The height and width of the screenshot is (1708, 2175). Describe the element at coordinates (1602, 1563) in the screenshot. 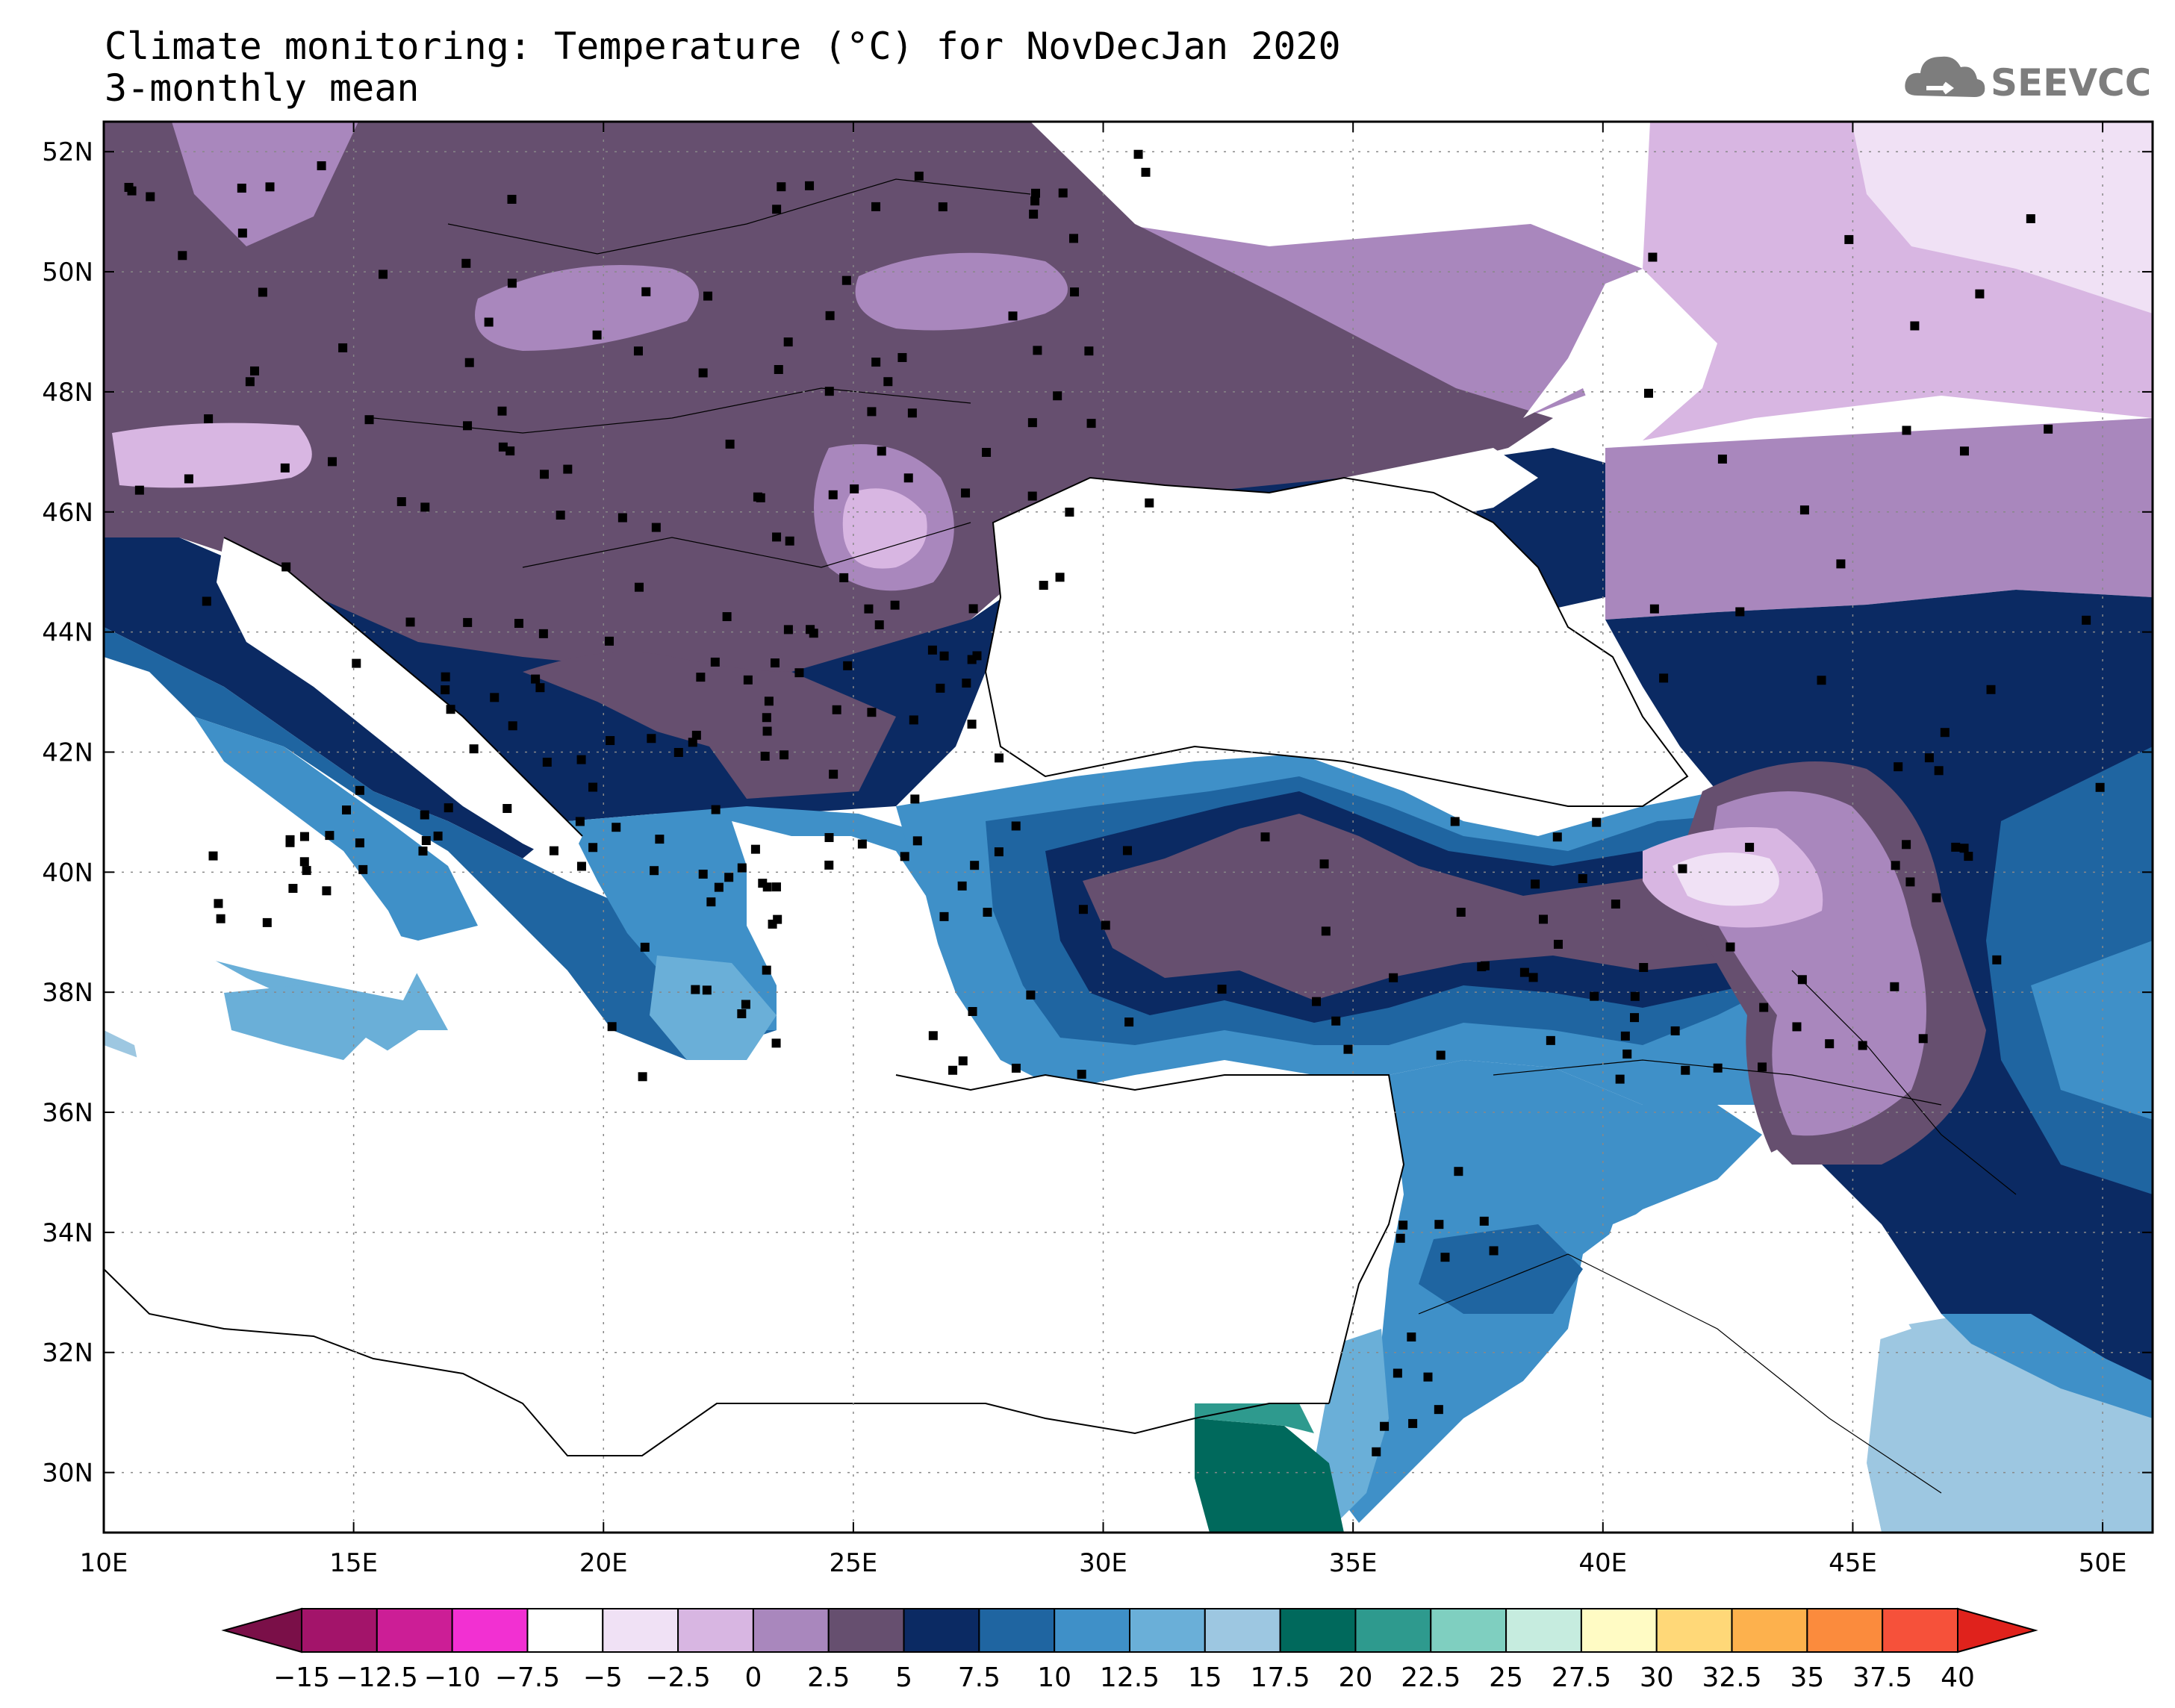

I see `x-tick-label: 40E` at that location.